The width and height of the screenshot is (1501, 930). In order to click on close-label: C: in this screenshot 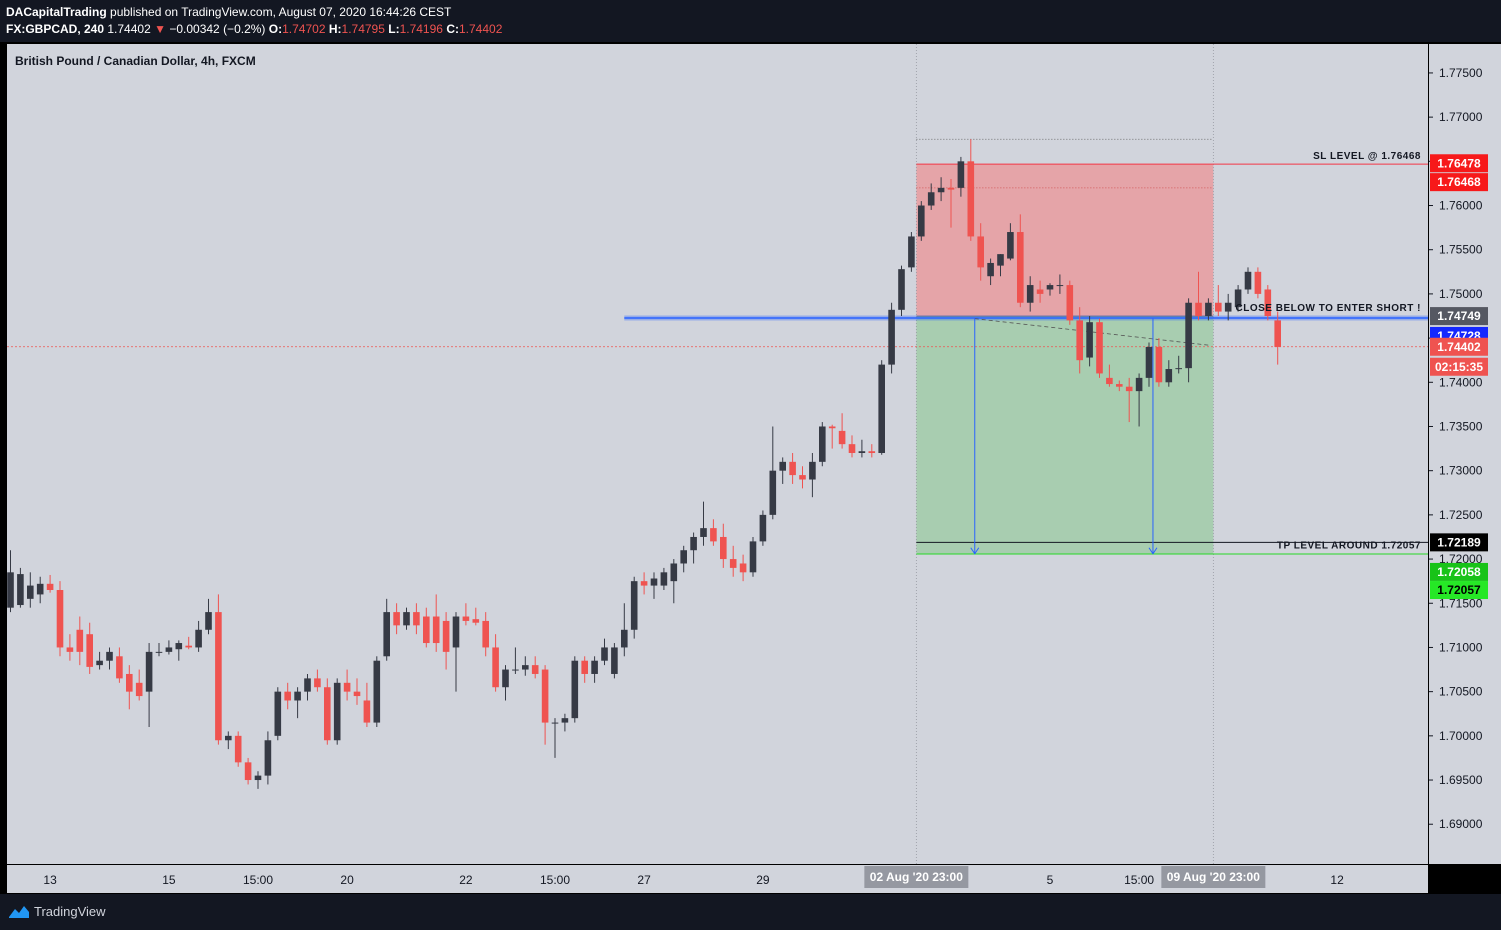, I will do `click(452, 29)`.